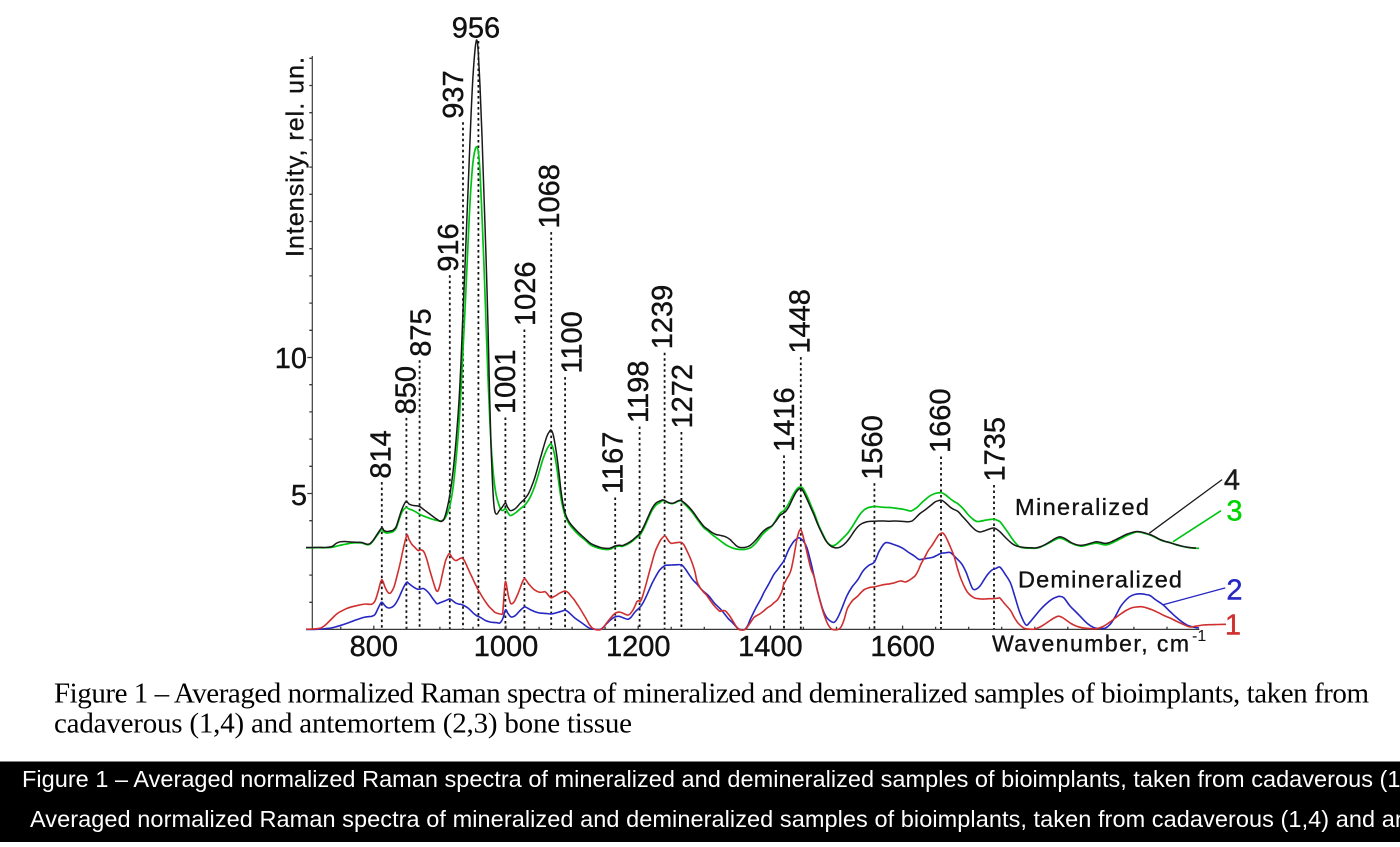 The image size is (1400, 847). Describe the element at coordinates (800, 321) in the screenshot. I see `svg-text: 1448` at that location.